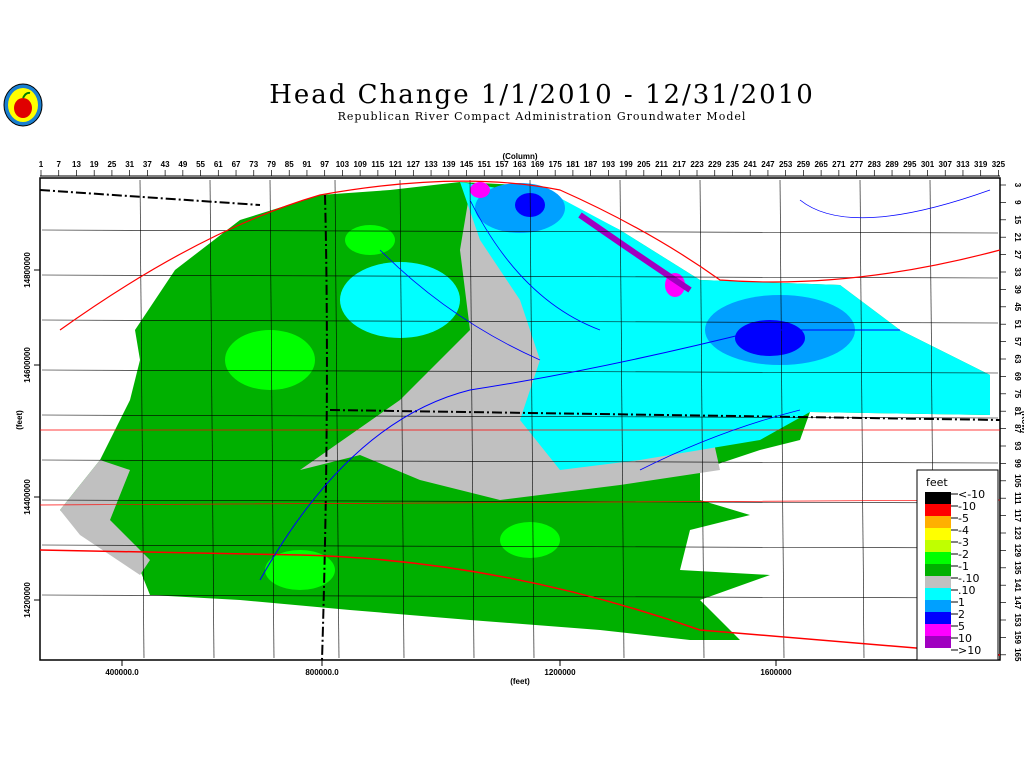 Image resolution: width=1024 pixels, height=768 pixels. Describe the element at coordinates (839, 164) in the screenshot. I see `column-tick-label: 271` at that location.